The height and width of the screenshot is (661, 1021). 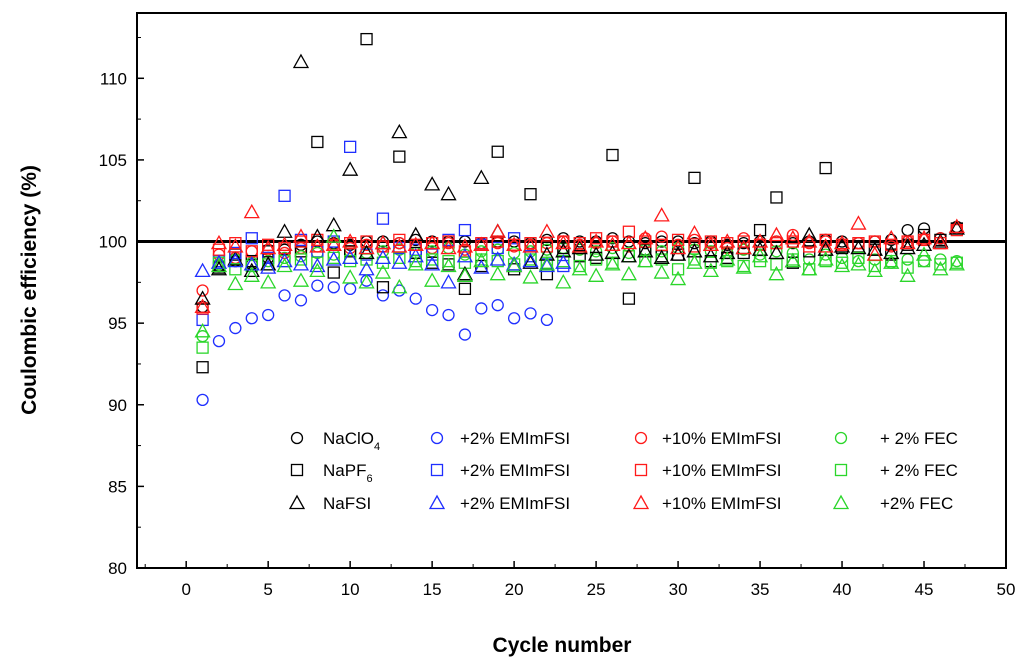 I want to click on y-tick-label: 80, so click(x=117, y=568).